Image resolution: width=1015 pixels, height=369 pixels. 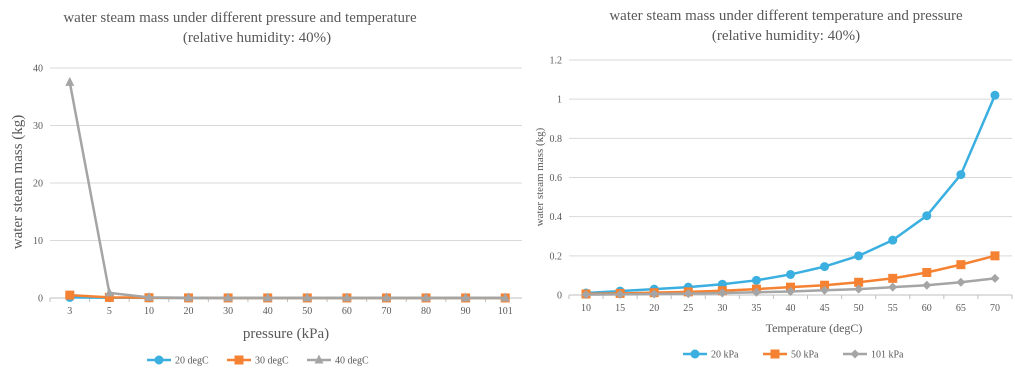 I want to click on y-tick-label: 1, so click(x=559, y=100).